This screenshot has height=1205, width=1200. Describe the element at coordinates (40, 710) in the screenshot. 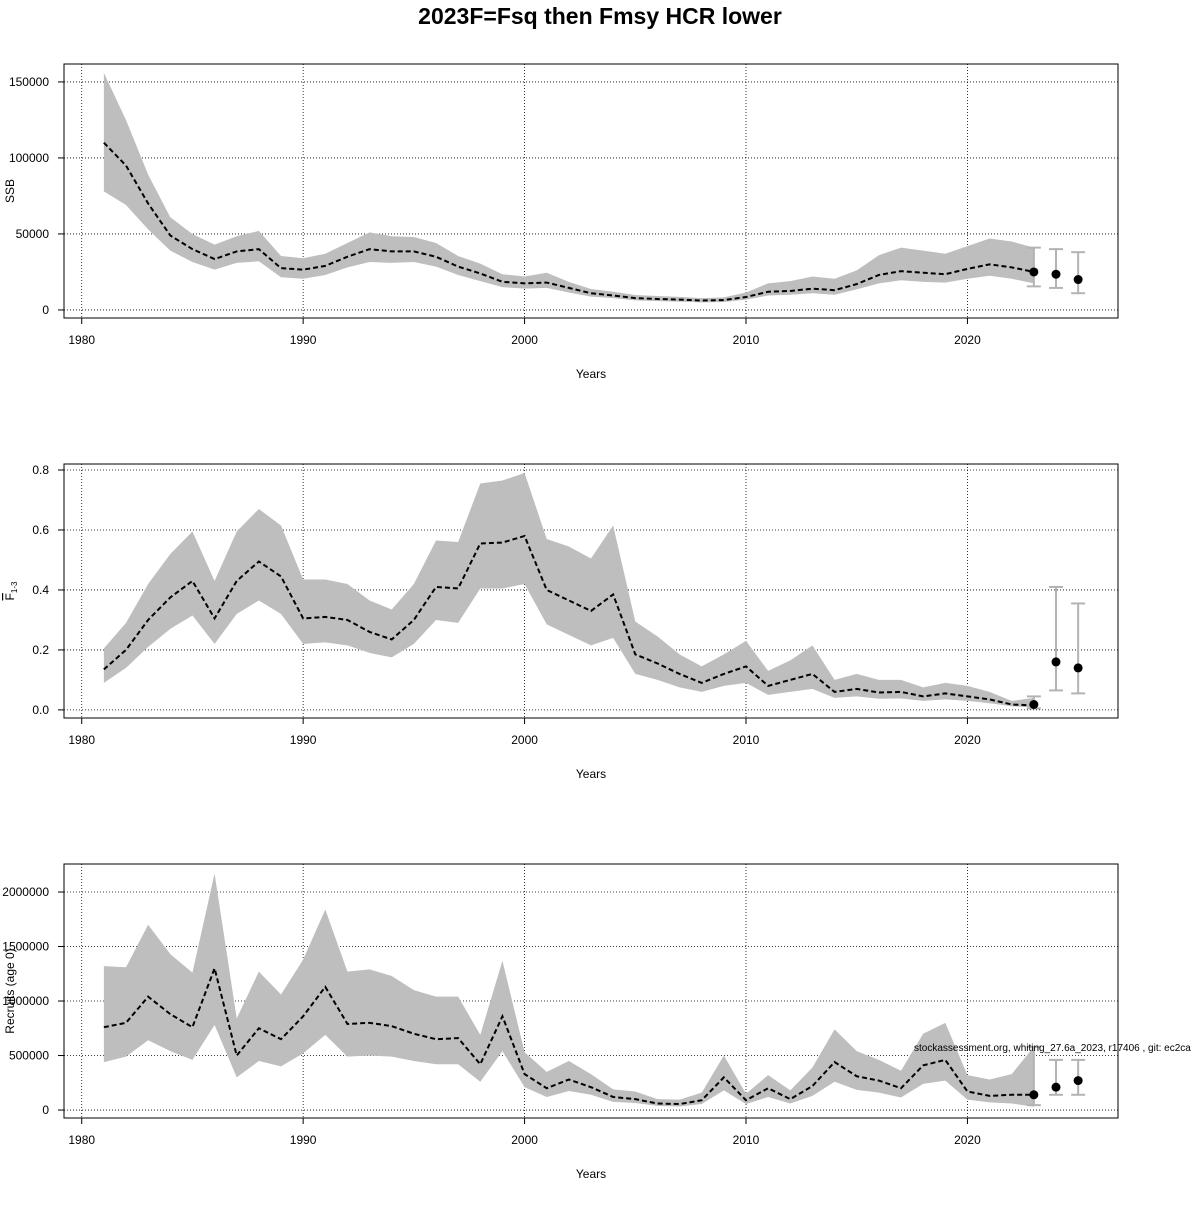

I see `y-tick-label: 0.0` at that location.